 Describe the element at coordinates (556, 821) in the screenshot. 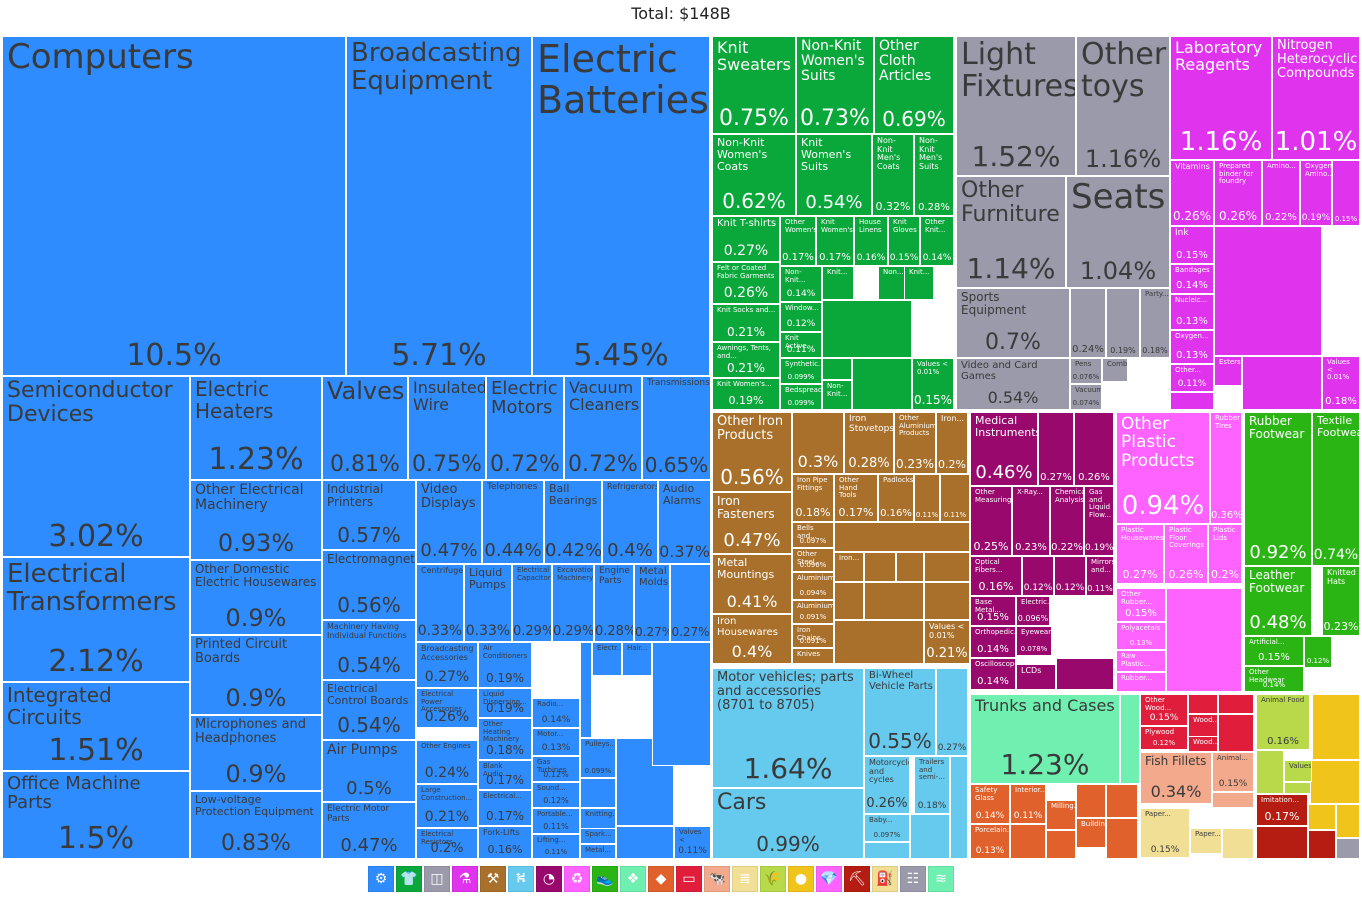

I see `tile-portable: Portable... 0.11%` at that location.